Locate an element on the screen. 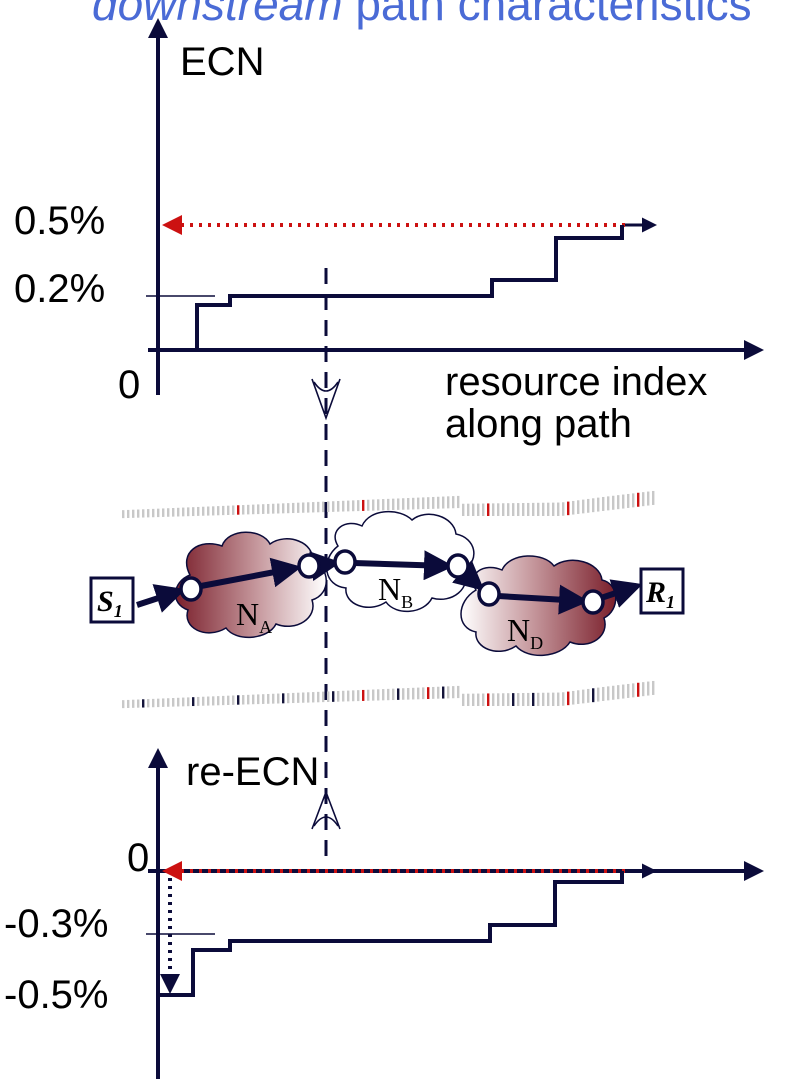  router-node-a-in is located at coordinates (191, 589).